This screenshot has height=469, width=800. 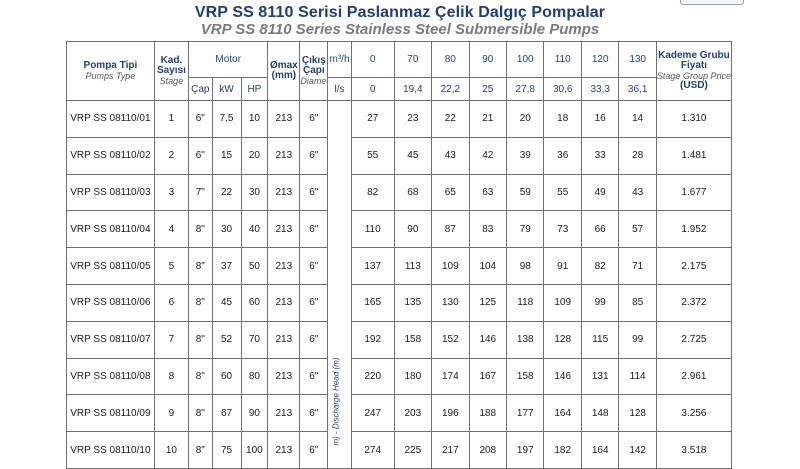 I want to click on head-cell: 217, so click(x=450, y=450).